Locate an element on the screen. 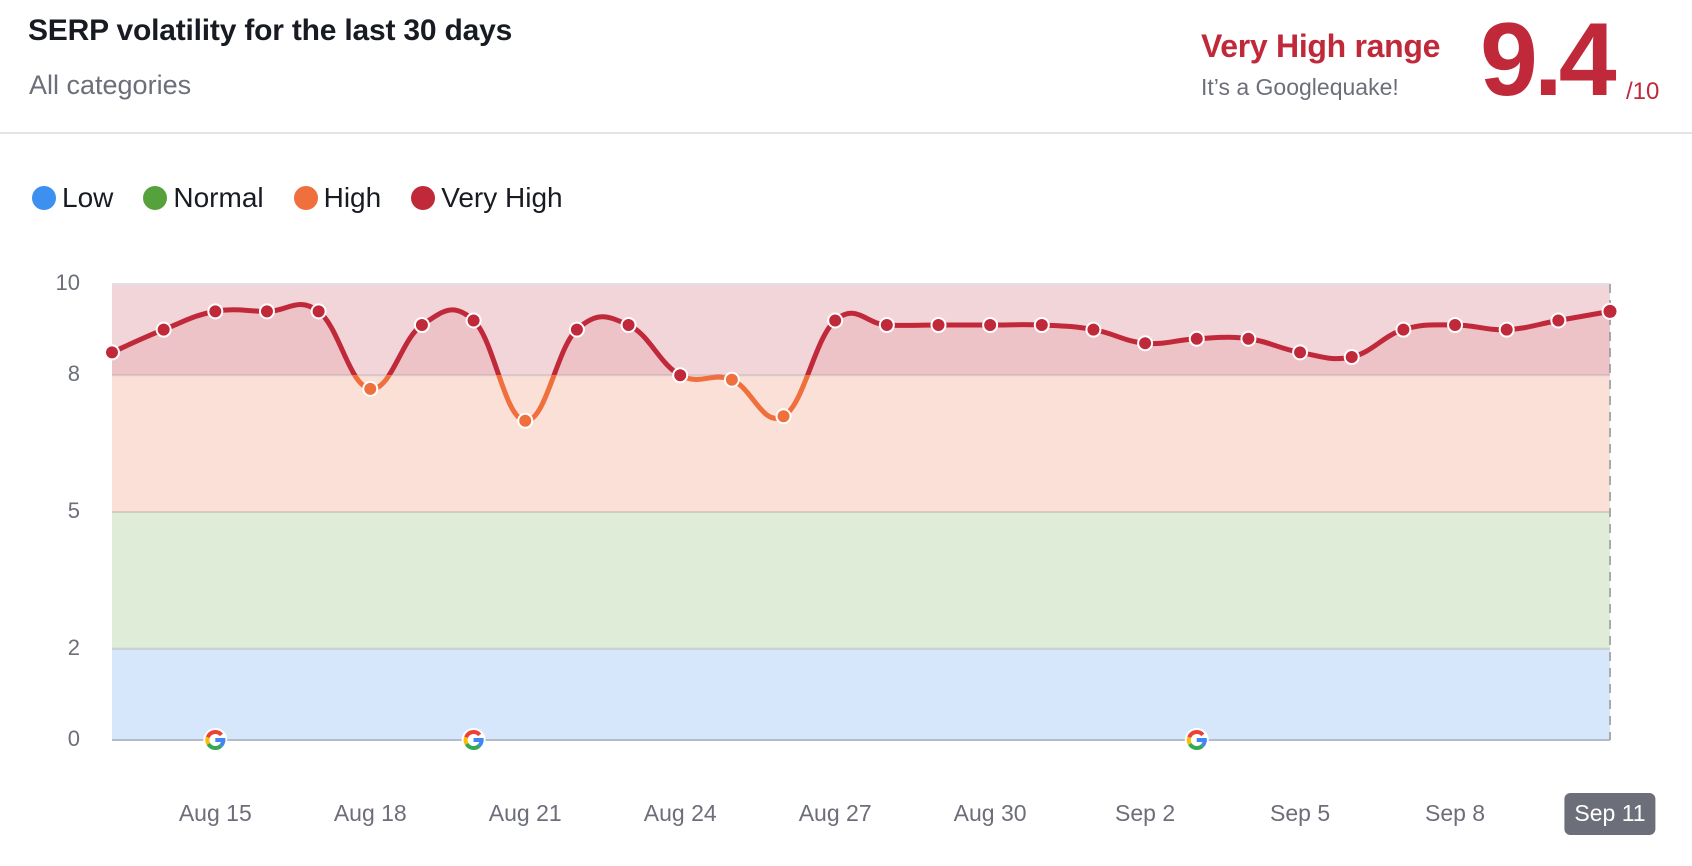  legend-label: High is located at coordinates (352, 197).